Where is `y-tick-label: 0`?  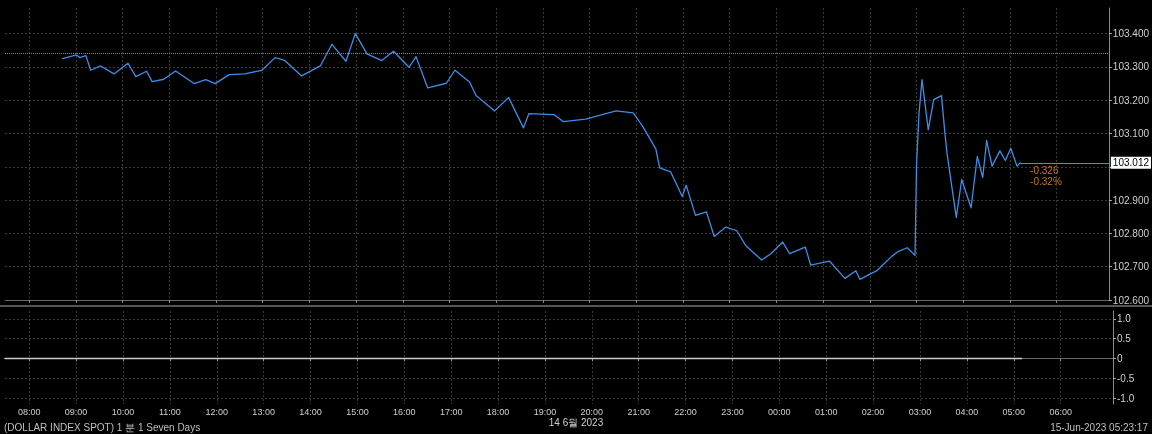
y-tick-label: 0 is located at coordinates (1120, 358).